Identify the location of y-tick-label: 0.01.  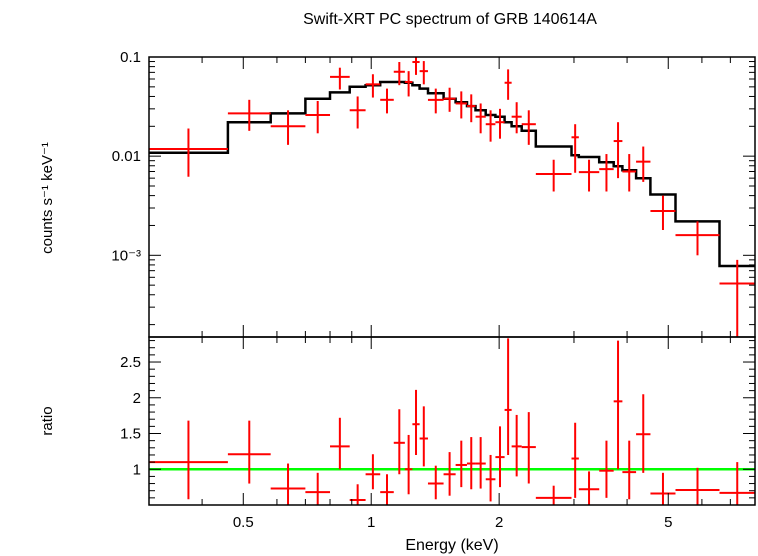
(126, 156).